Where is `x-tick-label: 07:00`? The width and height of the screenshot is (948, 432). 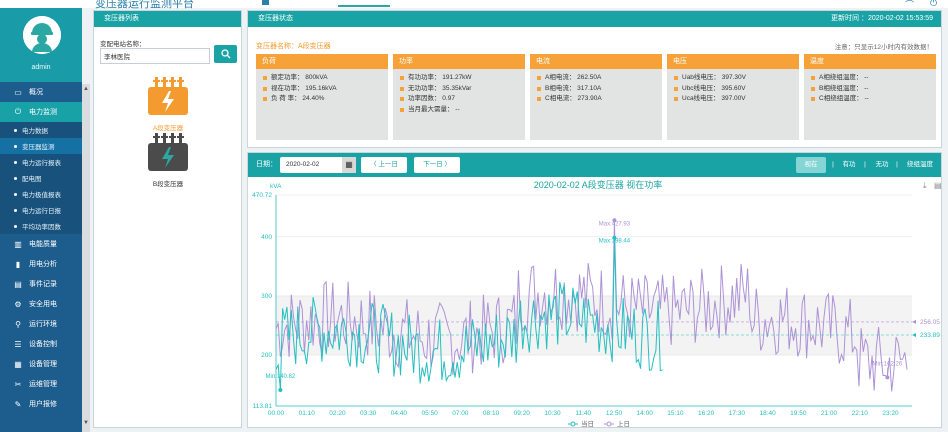
x-tick-label: 07:00 is located at coordinates (460, 413).